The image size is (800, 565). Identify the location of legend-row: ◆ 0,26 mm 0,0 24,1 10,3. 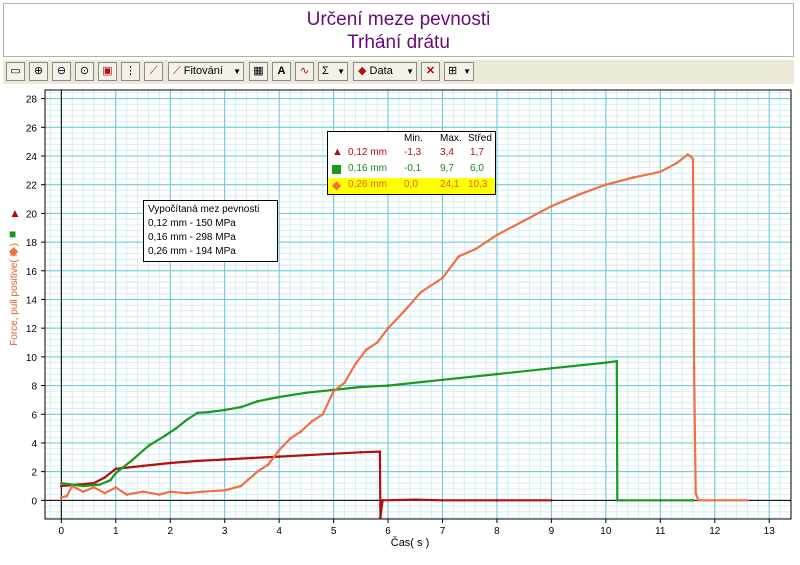
(411, 186).